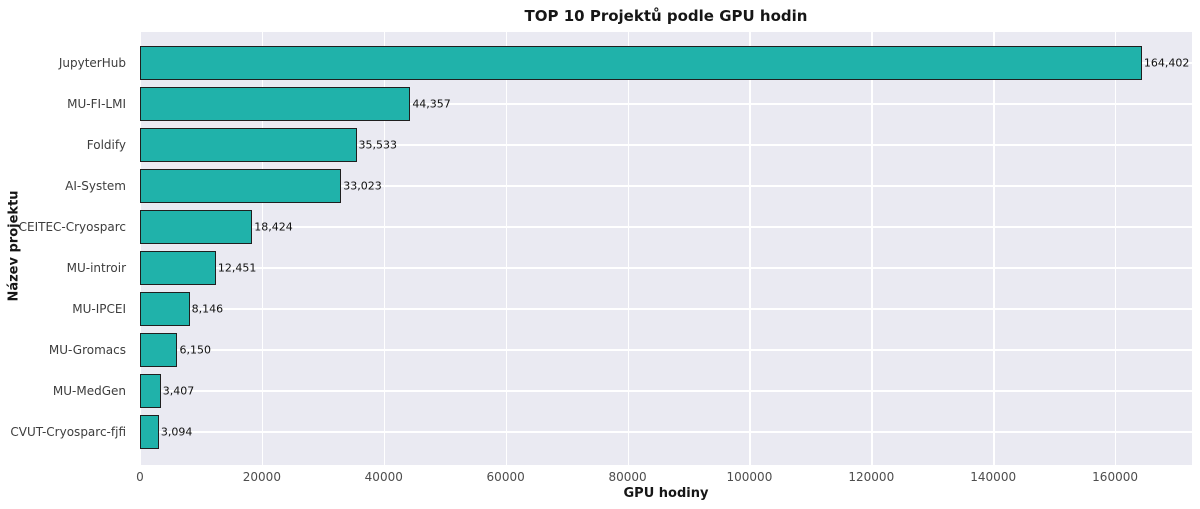 The width and height of the screenshot is (1200, 509). I want to click on x-tick-label-120000: 120000, so click(871, 477).